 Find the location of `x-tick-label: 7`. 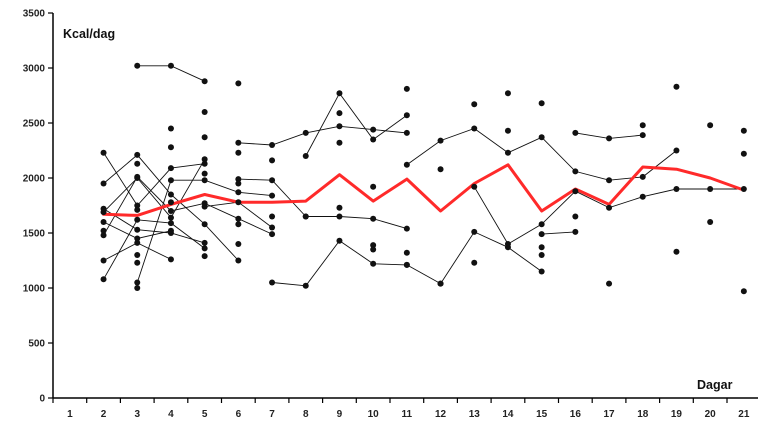

x-tick-label: 7 is located at coordinates (272, 414).